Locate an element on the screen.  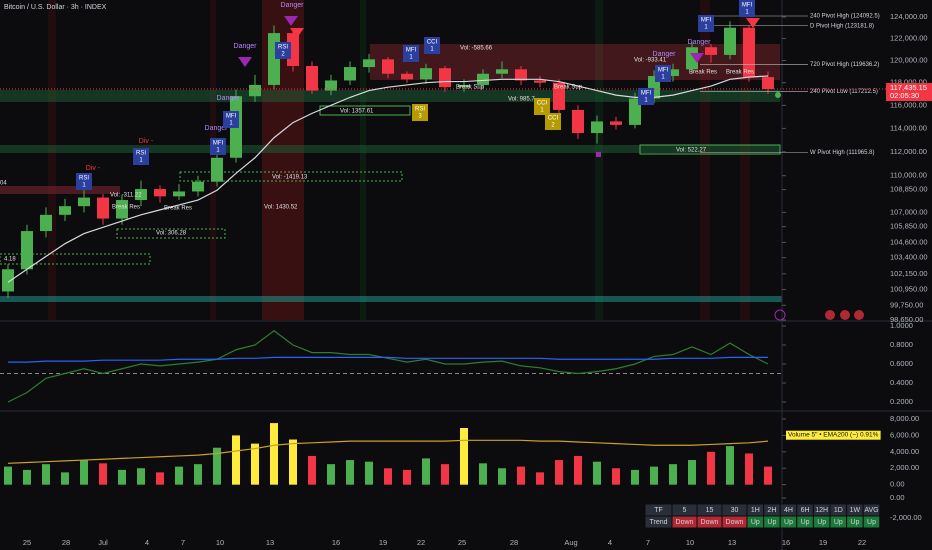
vol-label: Vol: -933.41 is located at coordinates (650, 61).